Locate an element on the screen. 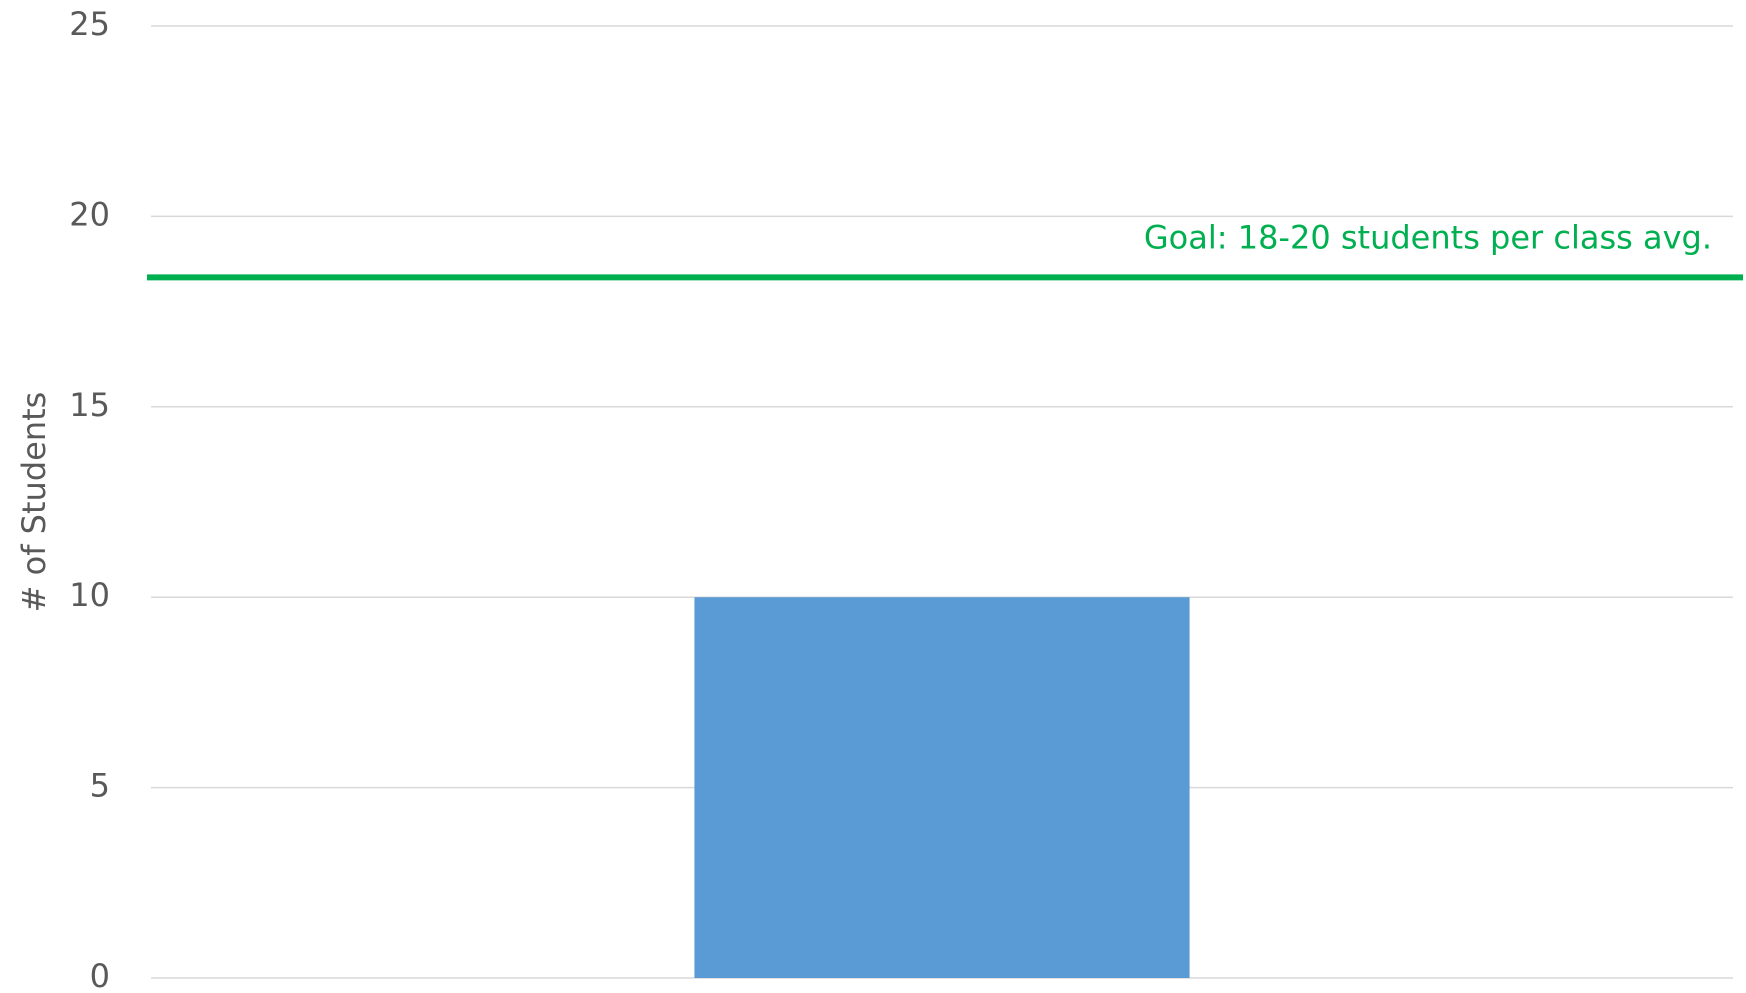 The height and width of the screenshot is (993, 1746). y-tick-label: 10 is located at coordinates (89, 595).